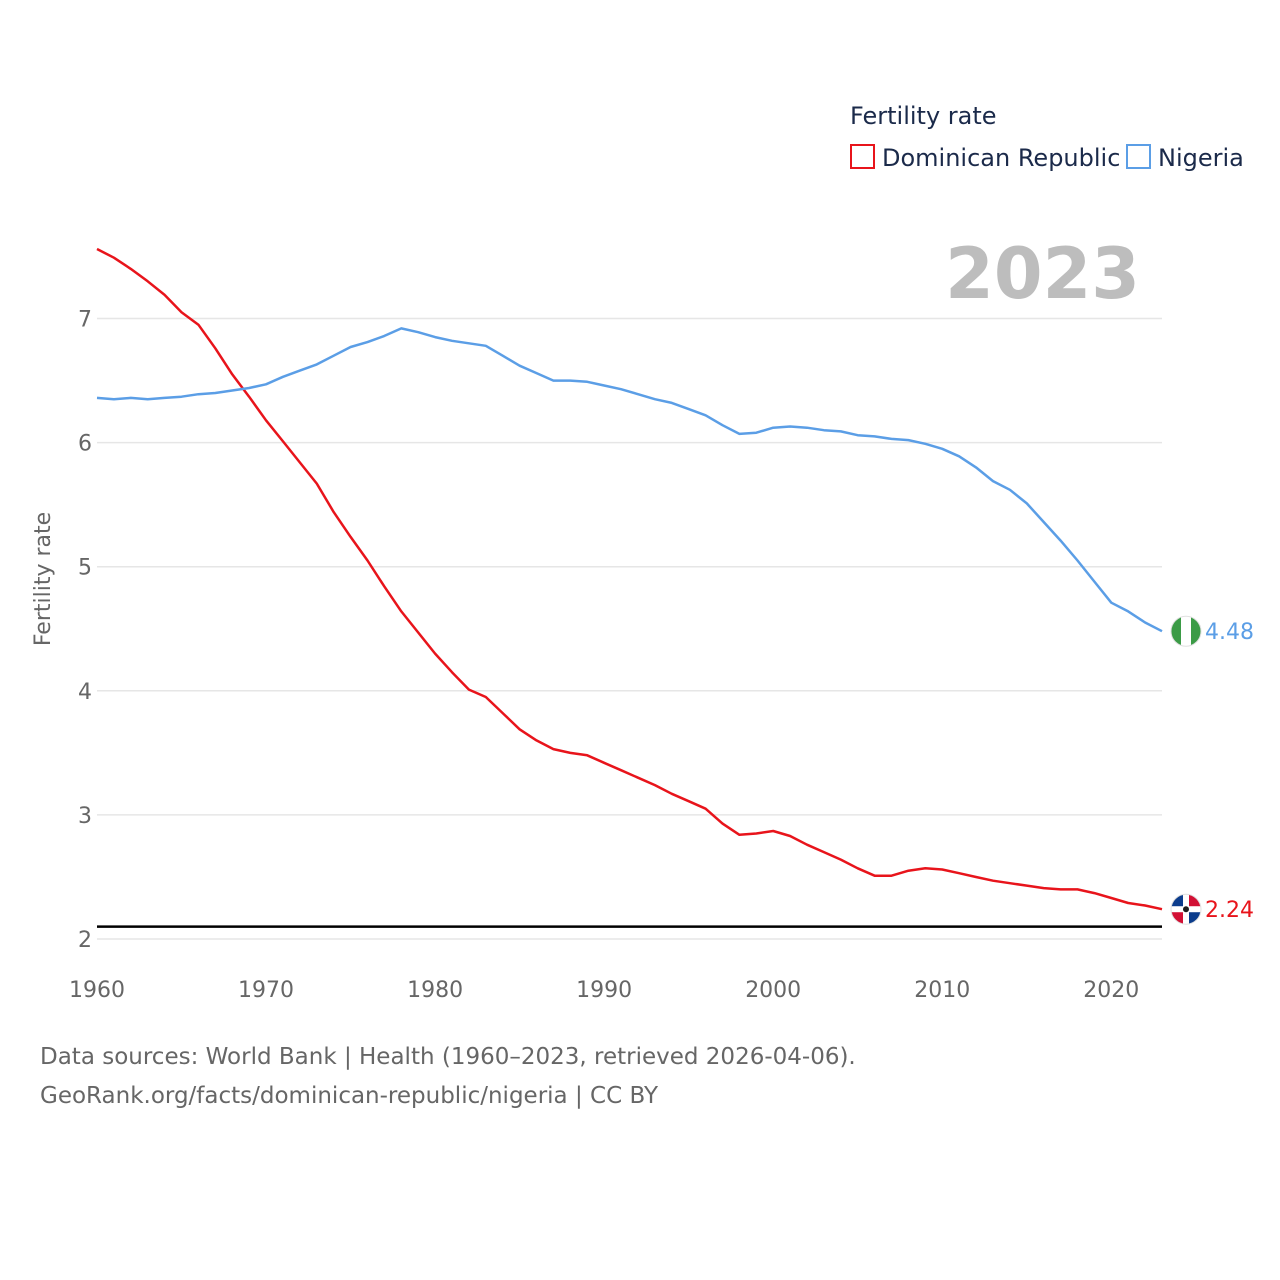  What do you see at coordinates (1201, 158) in the screenshot?
I see `legend-label-nigeria: Nigeria` at bounding box center [1201, 158].